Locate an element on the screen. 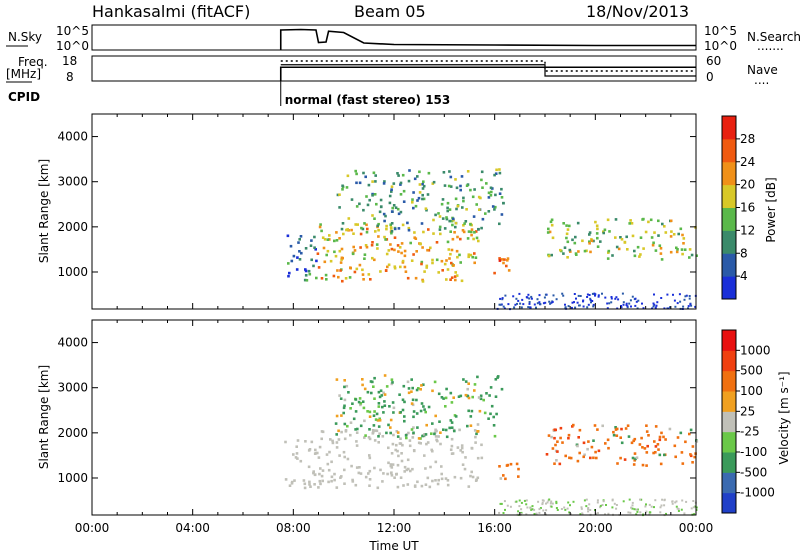  velocity-ylabel: Slant Range [km] is located at coordinates (44, 417).